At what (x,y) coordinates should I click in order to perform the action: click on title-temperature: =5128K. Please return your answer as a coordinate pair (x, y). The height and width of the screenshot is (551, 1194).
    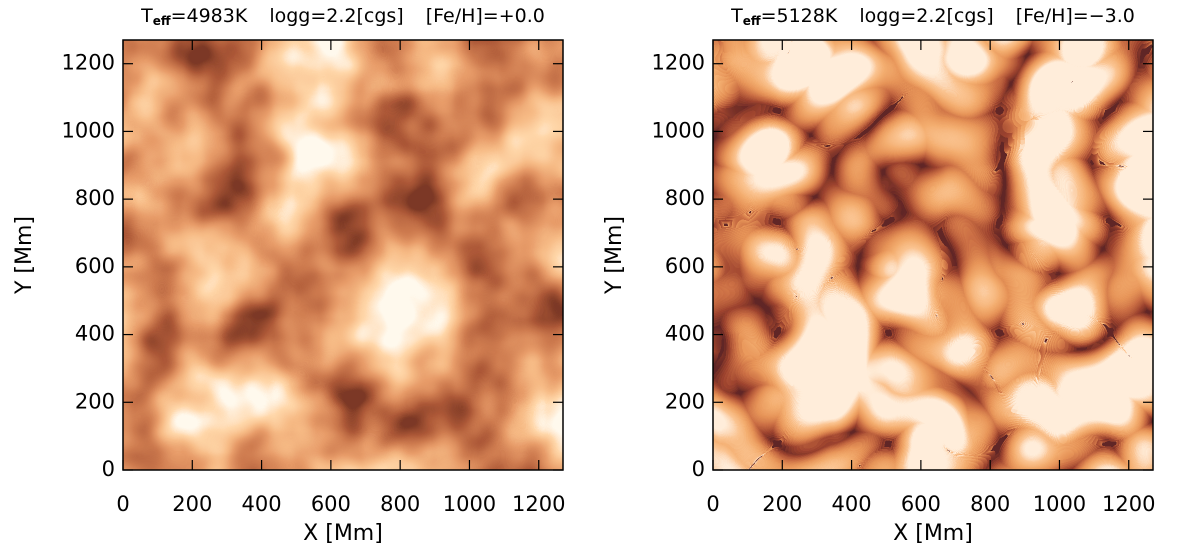
    Looking at the image, I should click on (799, 16).